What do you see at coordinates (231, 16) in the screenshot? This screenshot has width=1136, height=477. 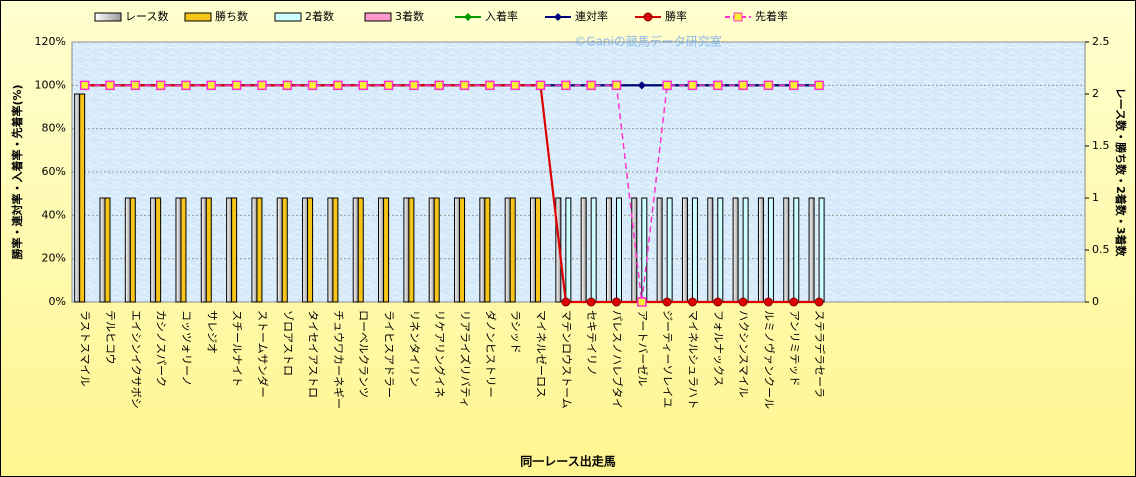 I see `legend-label: 勝ち数` at bounding box center [231, 16].